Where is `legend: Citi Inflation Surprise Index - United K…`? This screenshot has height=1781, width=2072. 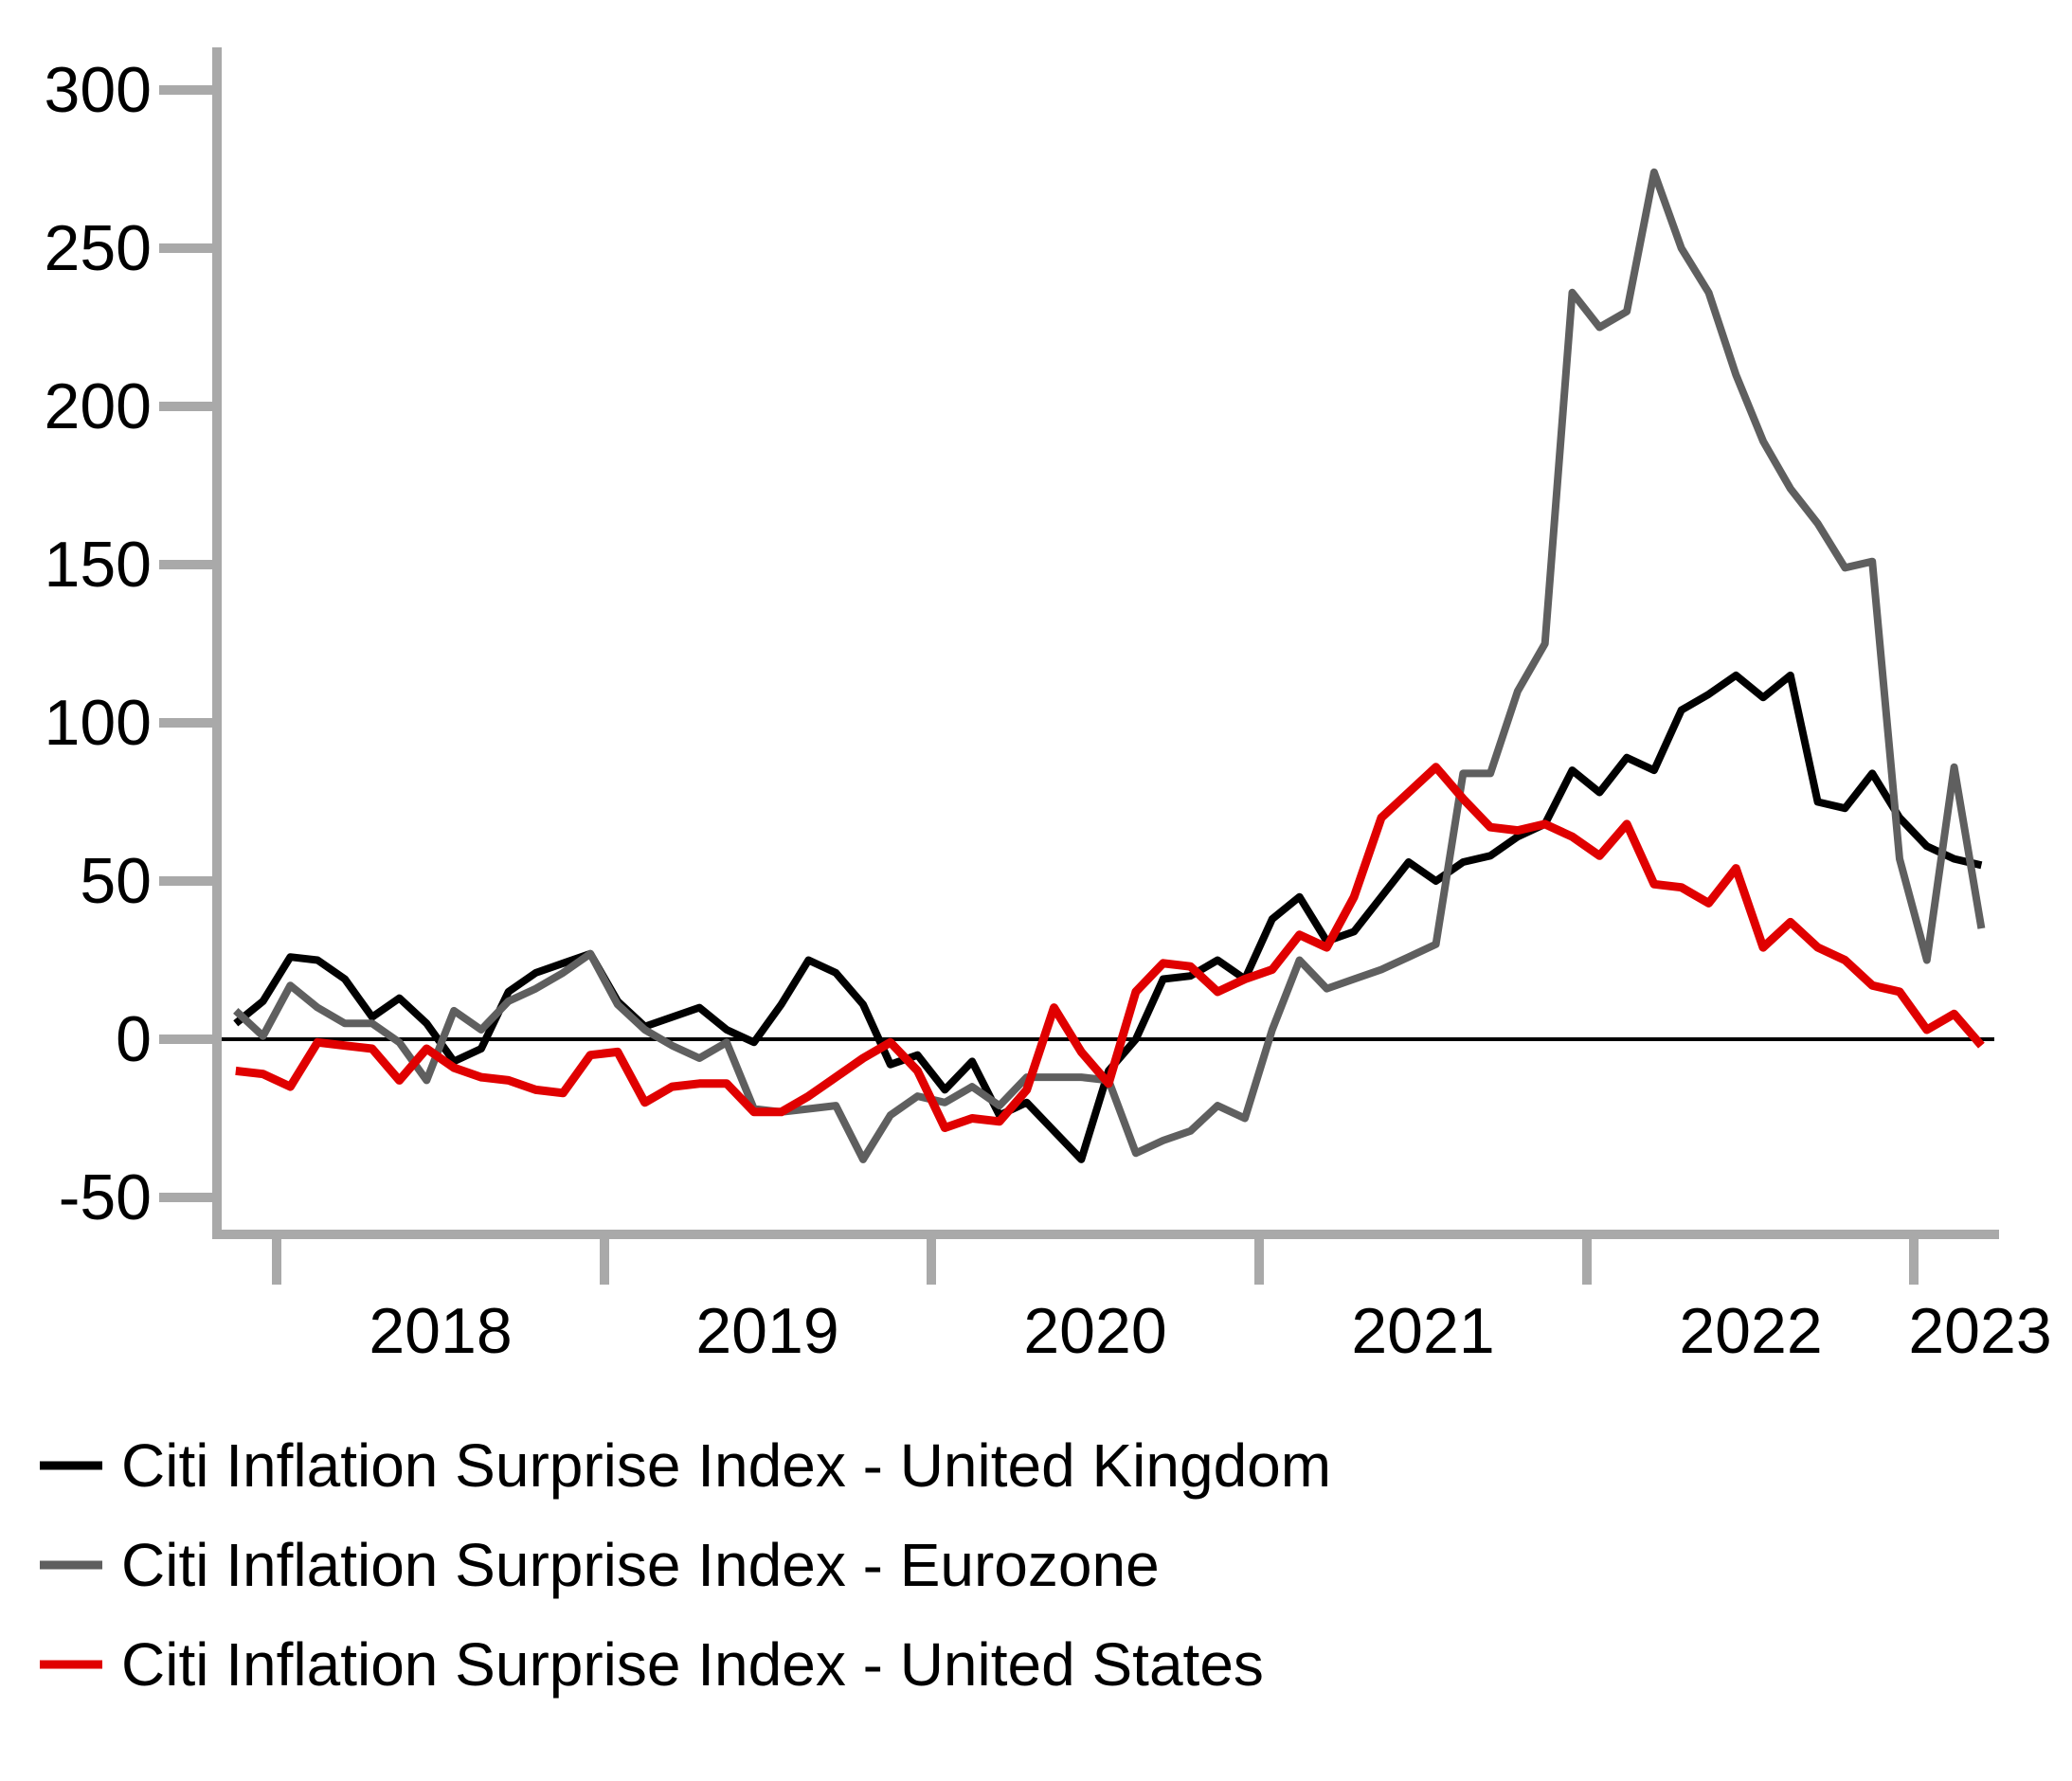
legend: Citi Inflation Surprise Index - United K… is located at coordinates (685, 1565).